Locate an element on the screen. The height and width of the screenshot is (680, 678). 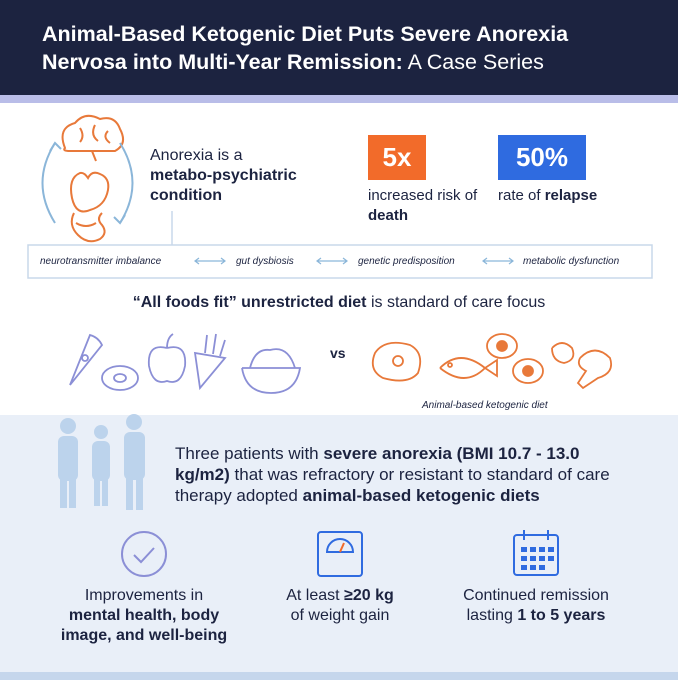
outcome: At least ≥20 kg of weight gain is located at coordinates (340, 606).